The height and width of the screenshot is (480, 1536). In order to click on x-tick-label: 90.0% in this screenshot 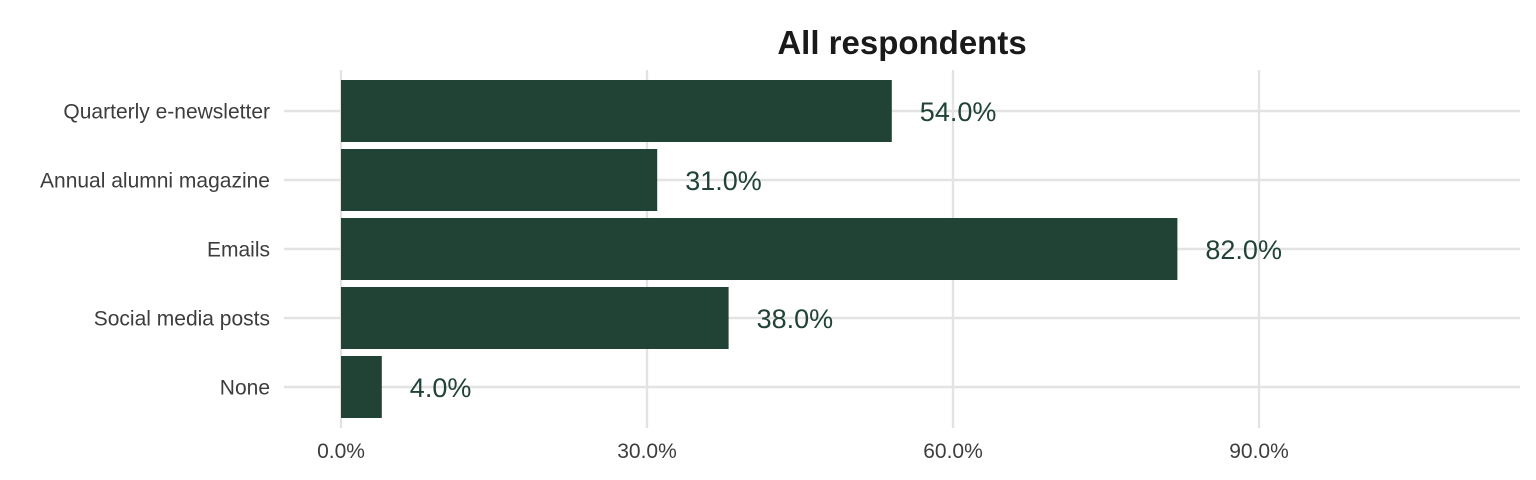, I will do `click(1259, 451)`.